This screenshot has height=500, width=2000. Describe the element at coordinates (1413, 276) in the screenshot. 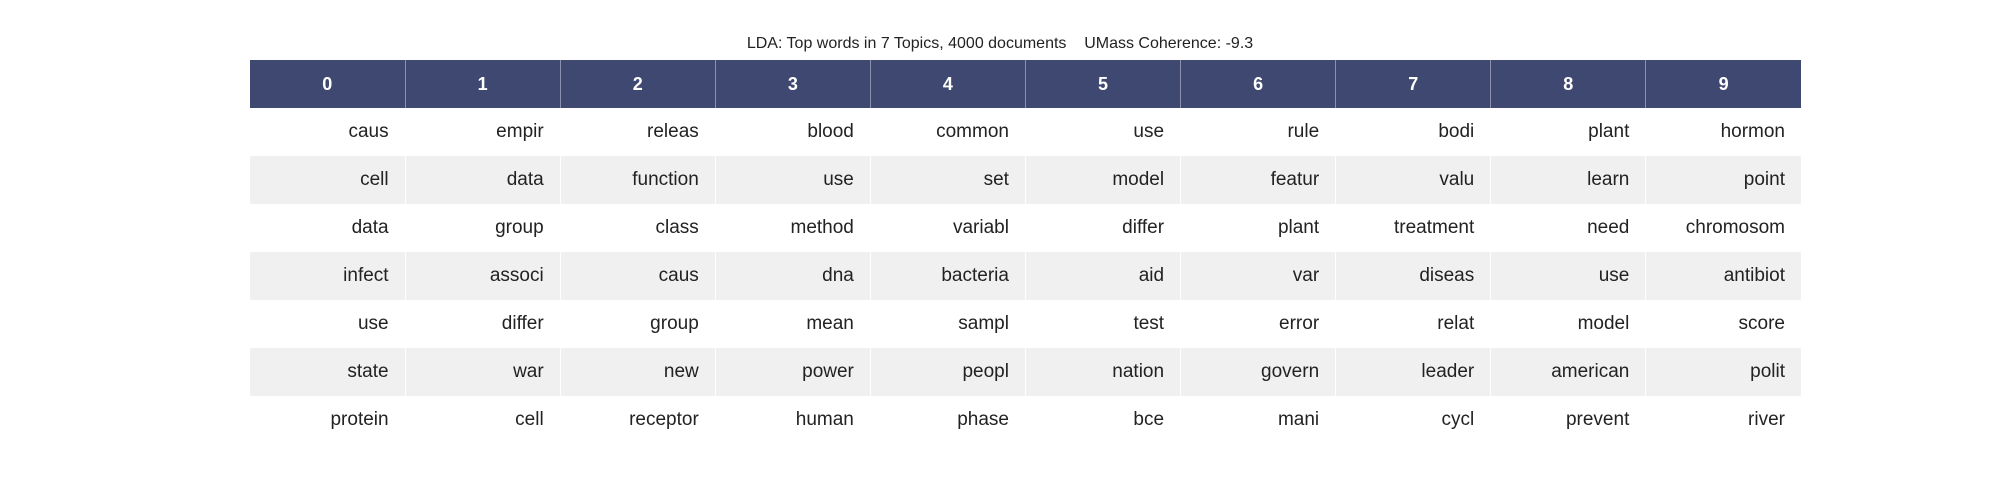

I see `table-cell: diseas` at that location.